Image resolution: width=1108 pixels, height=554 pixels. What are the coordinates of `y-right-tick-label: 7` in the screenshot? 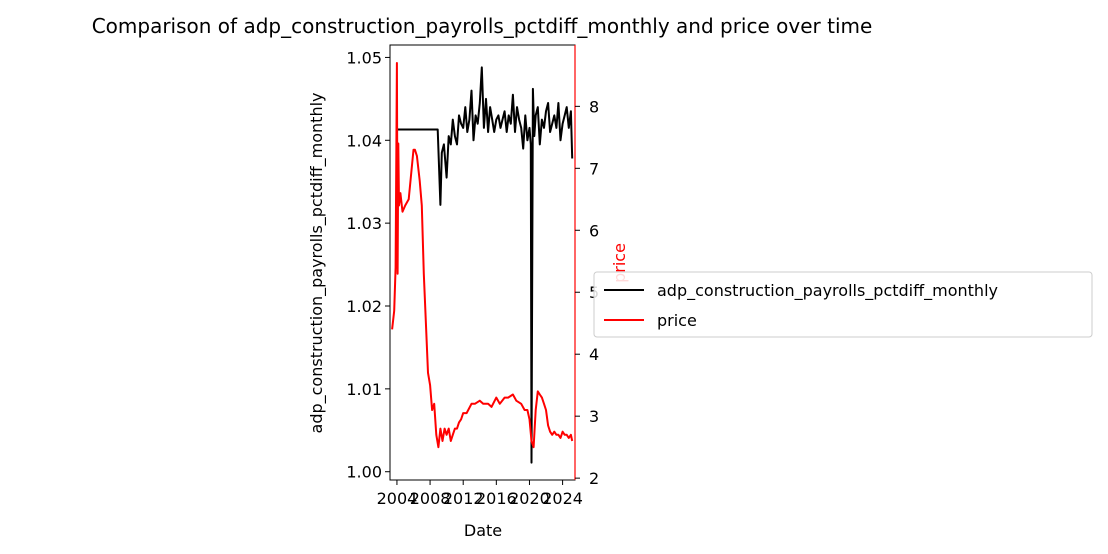 It's located at (594, 168).